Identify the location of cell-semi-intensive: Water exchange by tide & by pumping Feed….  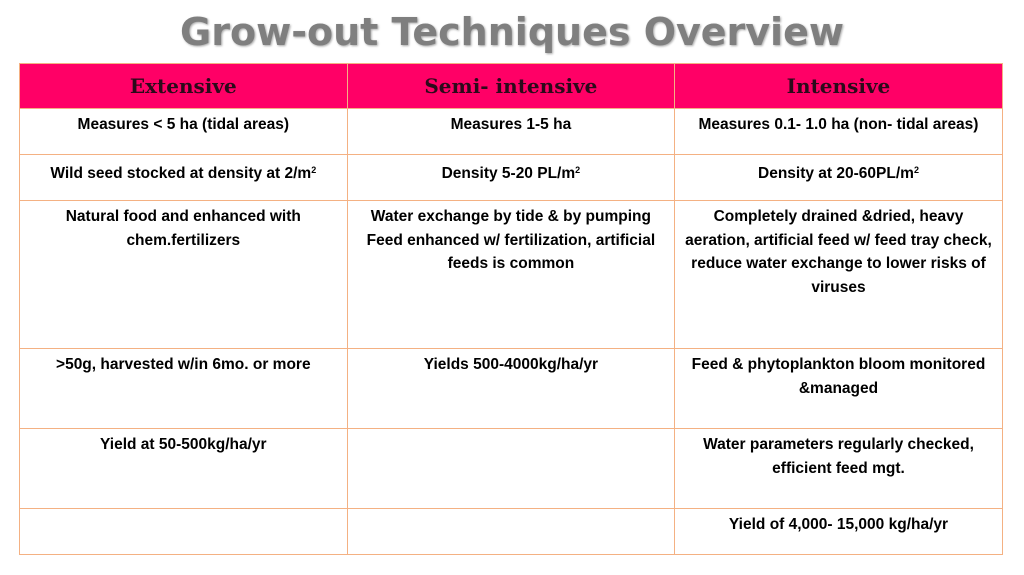
(511, 274).